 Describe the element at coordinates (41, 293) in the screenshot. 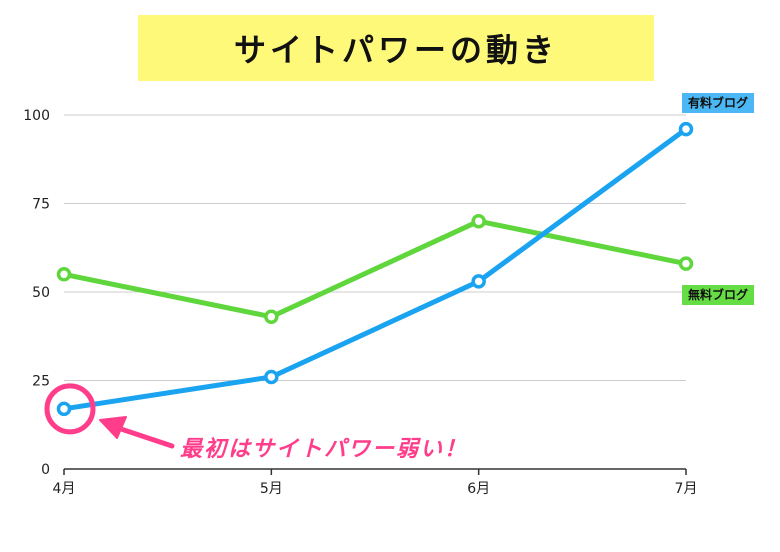

I see `y-tick-label: 50` at that location.